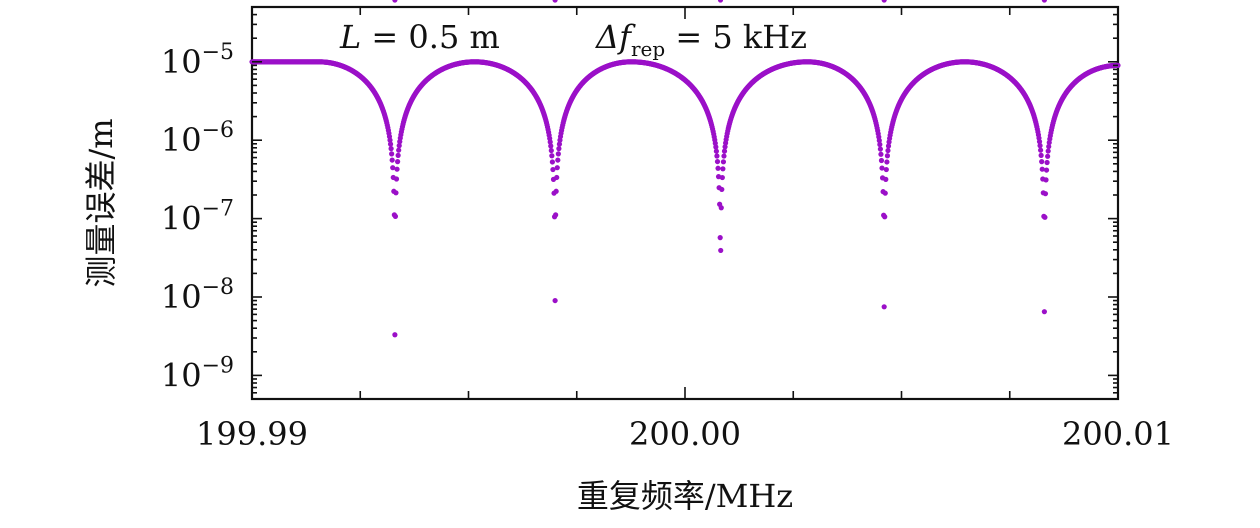 This screenshot has height=528, width=1260. I want to click on x-tick-label: 199.99, so click(252, 434).